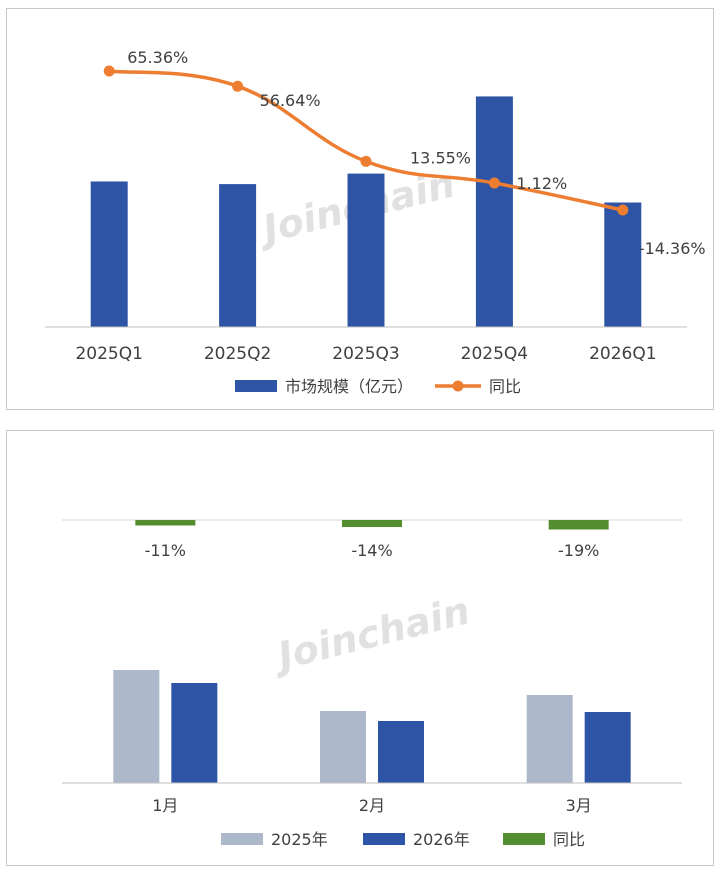 The width and height of the screenshot is (719, 870). What do you see at coordinates (108, 354) in the screenshot?
I see `x-tick-label: 2025Q1` at bounding box center [108, 354].